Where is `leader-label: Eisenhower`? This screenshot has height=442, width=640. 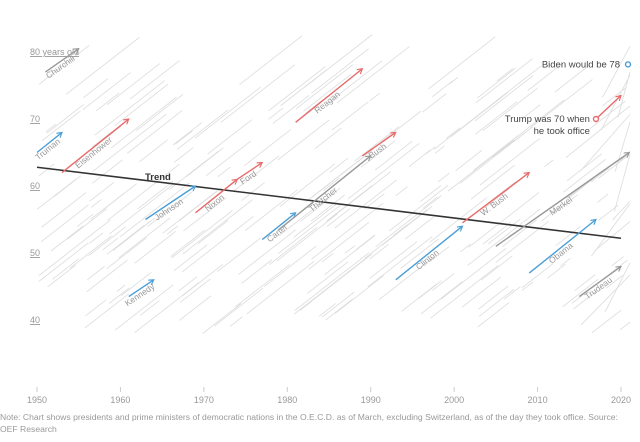 leader-label: Eisenhower is located at coordinates (93, 153).